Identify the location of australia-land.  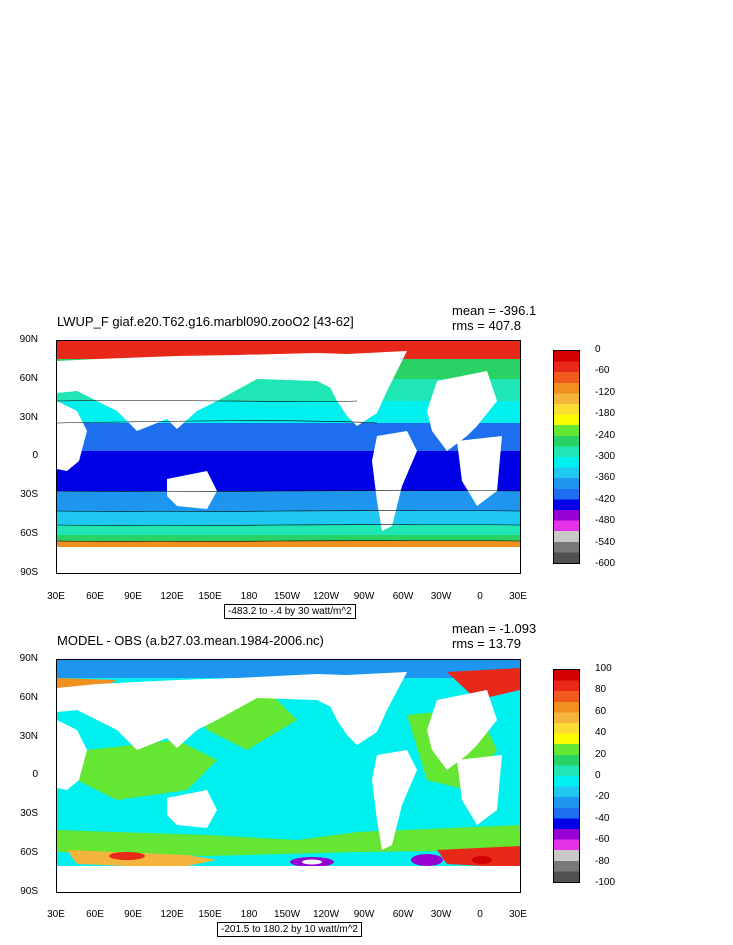
(192, 490).